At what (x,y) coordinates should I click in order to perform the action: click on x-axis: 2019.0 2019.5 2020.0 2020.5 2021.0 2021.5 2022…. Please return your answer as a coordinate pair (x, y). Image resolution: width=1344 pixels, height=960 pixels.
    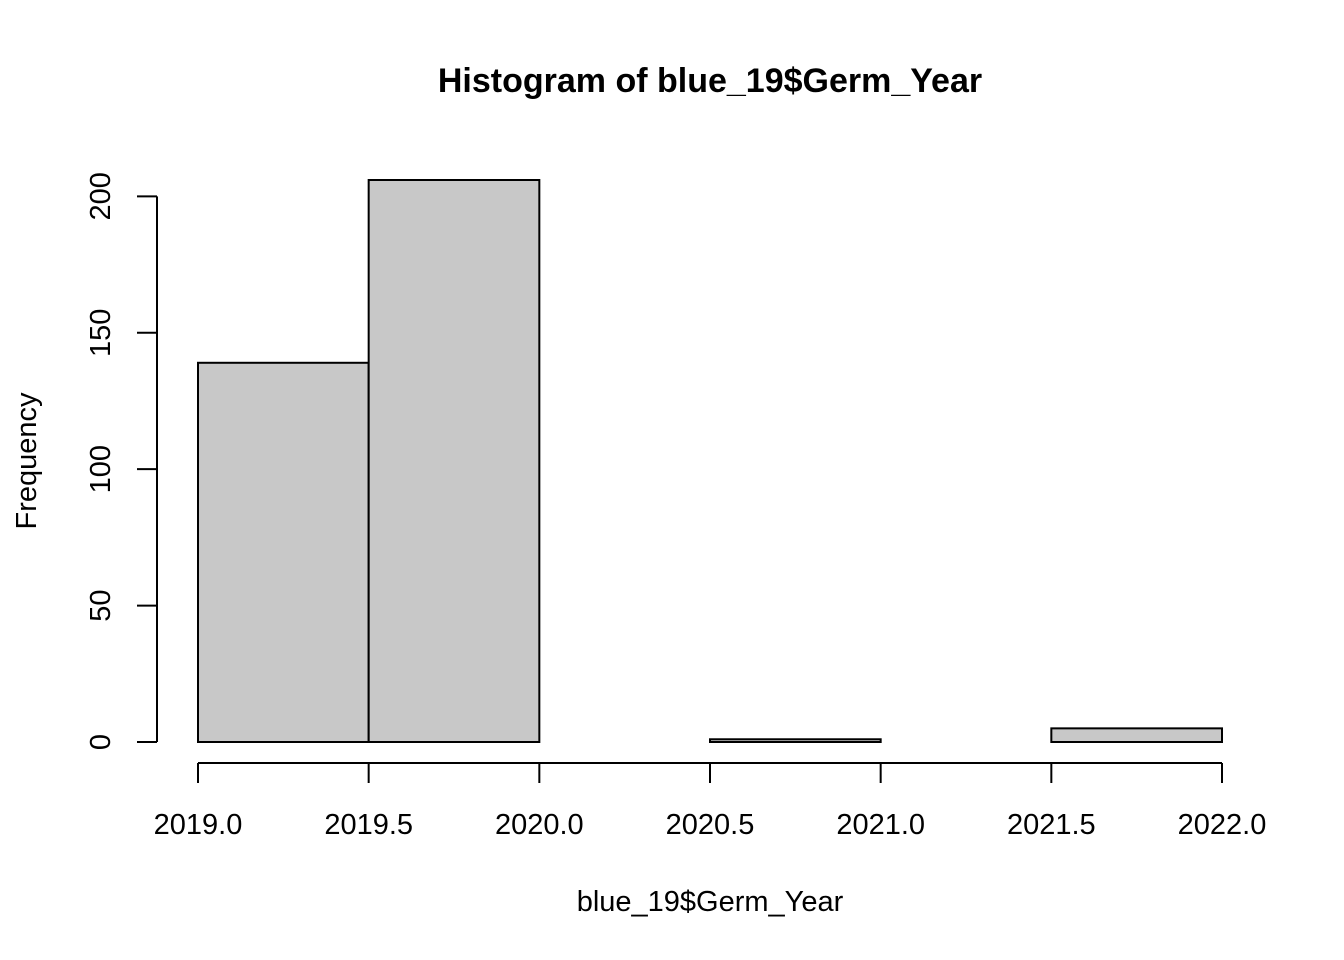
    Looking at the image, I should click on (710, 801).